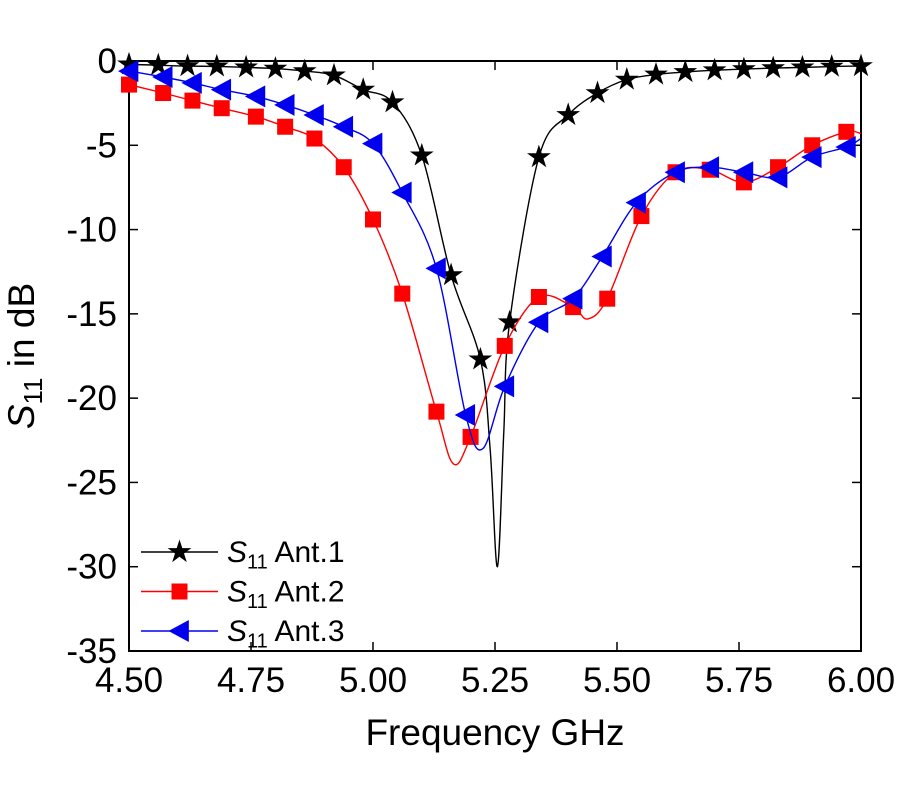 This screenshot has width=900, height=800. I want to click on y-tick-label: -20, so click(91, 398).